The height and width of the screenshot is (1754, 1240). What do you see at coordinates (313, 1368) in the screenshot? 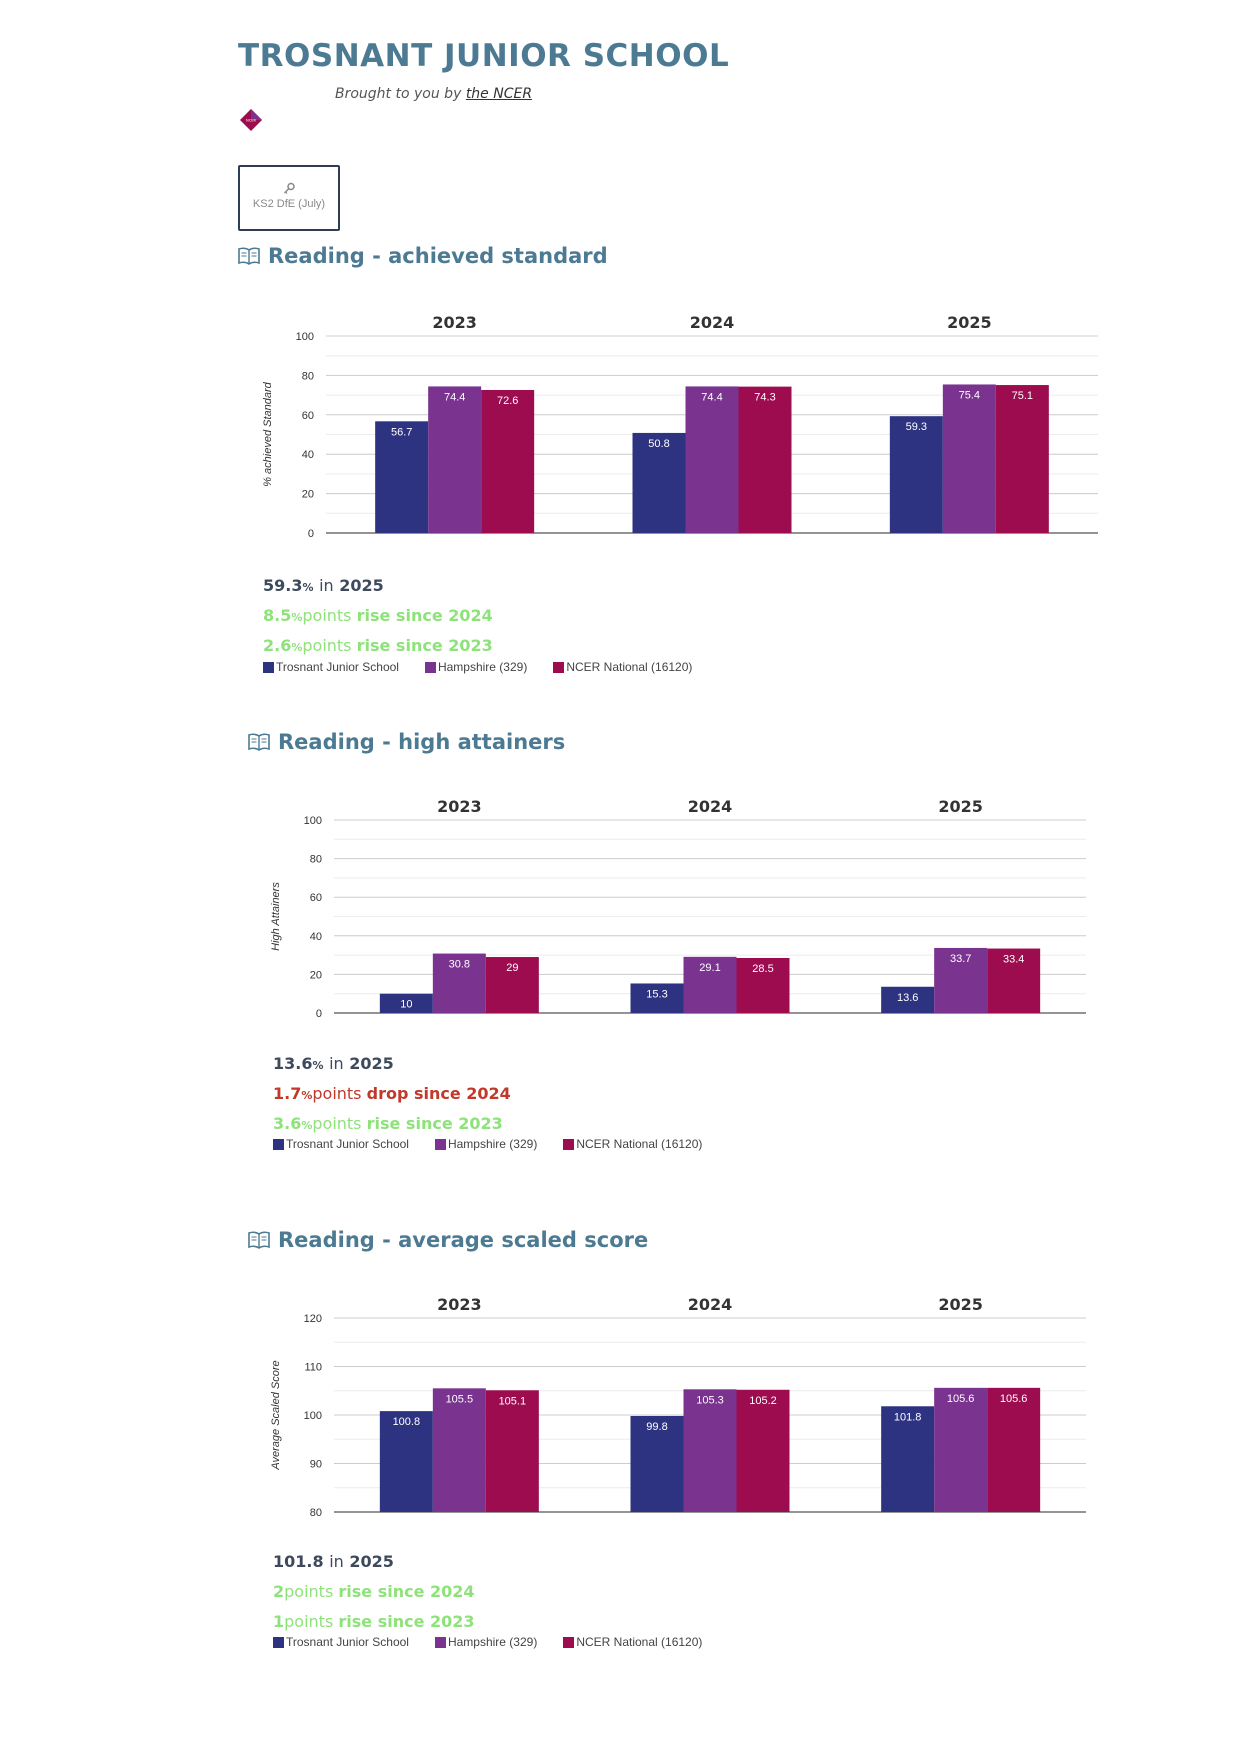
I see `y-tick-label: 110` at bounding box center [313, 1368].